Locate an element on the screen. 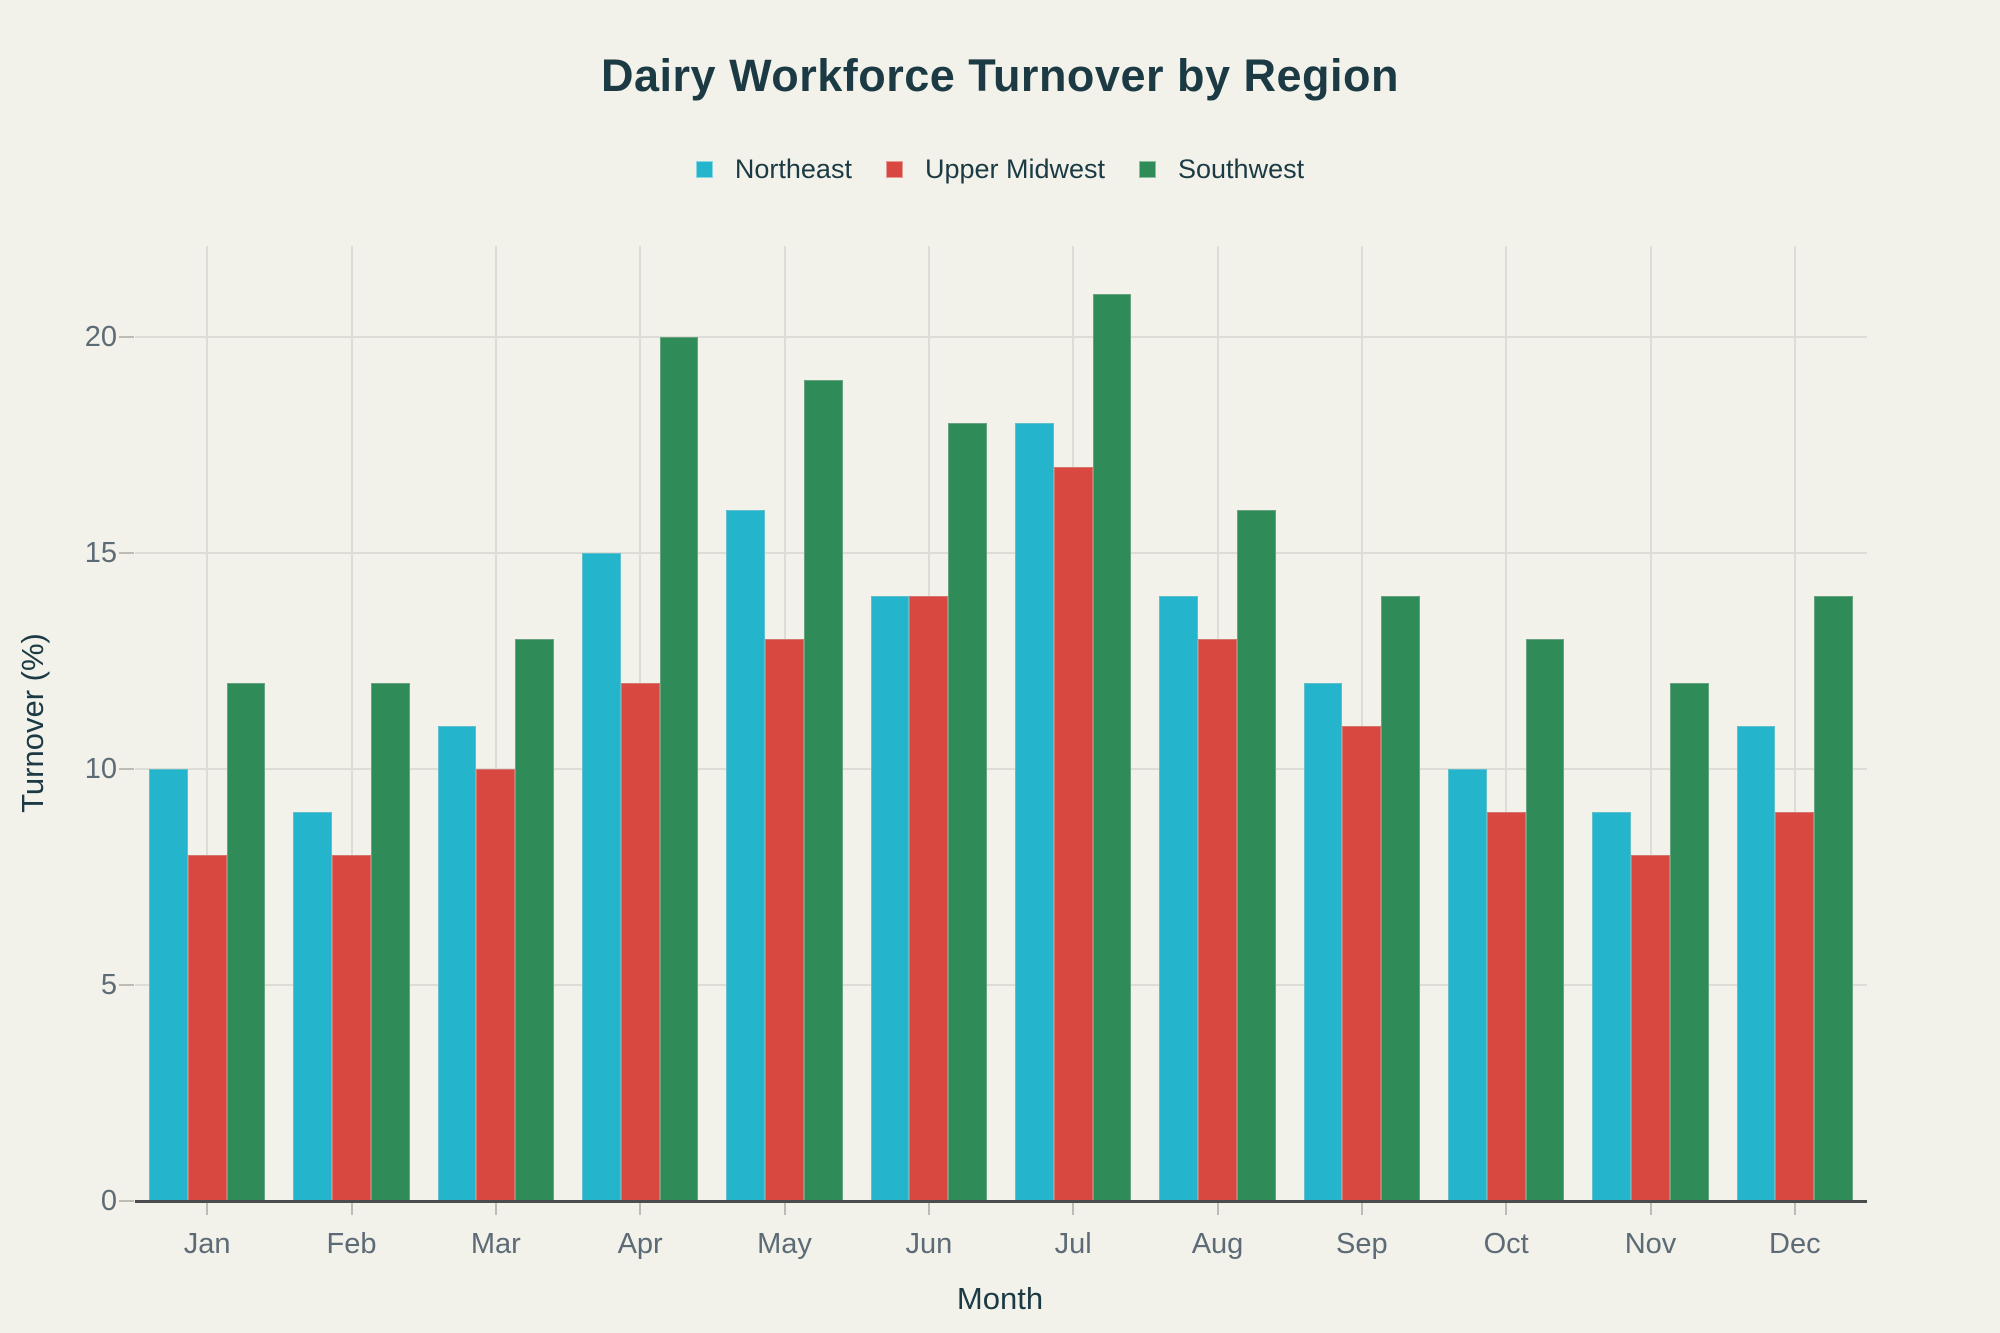 This screenshot has width=2000, height=1333. legend-label-southwest: Southwest is located at coordinates (1241, 168).